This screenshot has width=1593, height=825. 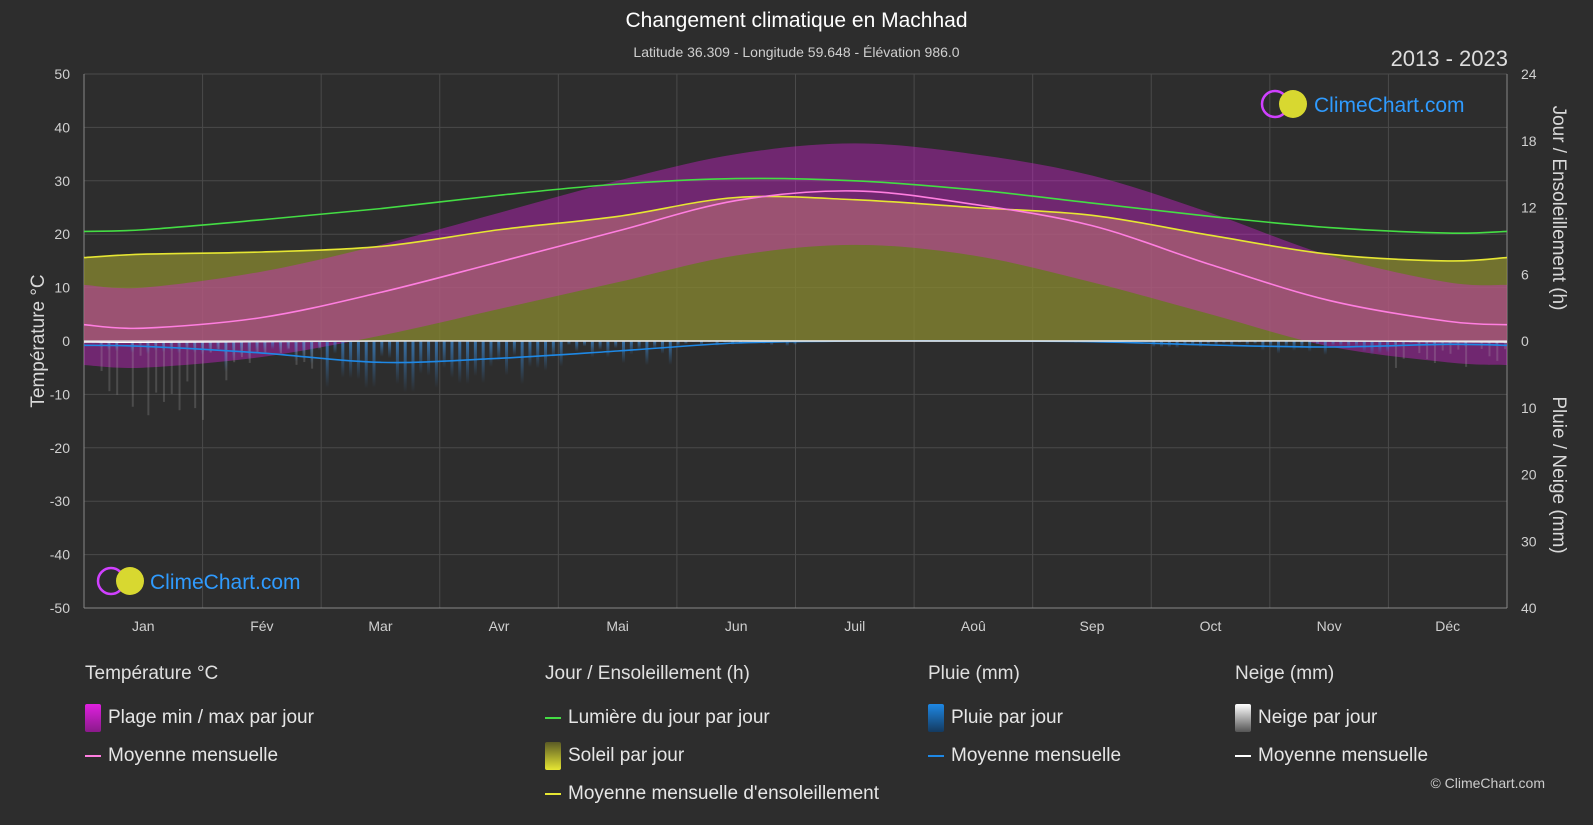 What do you see at coordinates (1487, 783) in the screenshot?
I see `copyright: © ClimeChart.com` at bounding box center [1487, 783].